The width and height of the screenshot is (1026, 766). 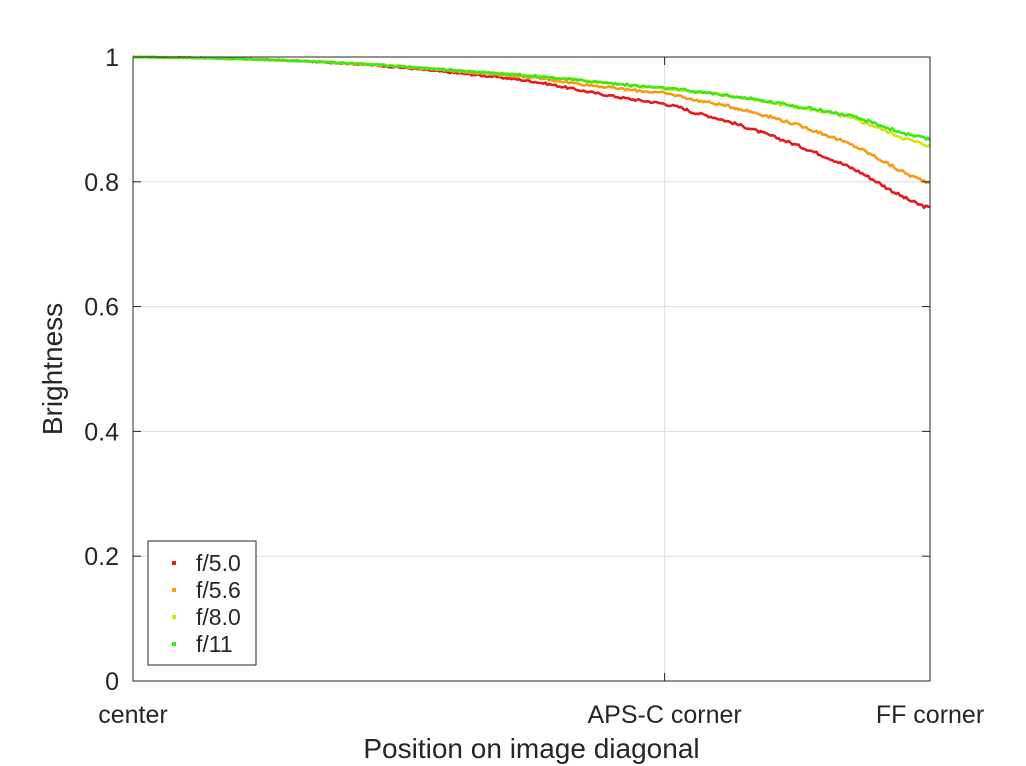 I want to click on series-line, so click(x=531, y=98).